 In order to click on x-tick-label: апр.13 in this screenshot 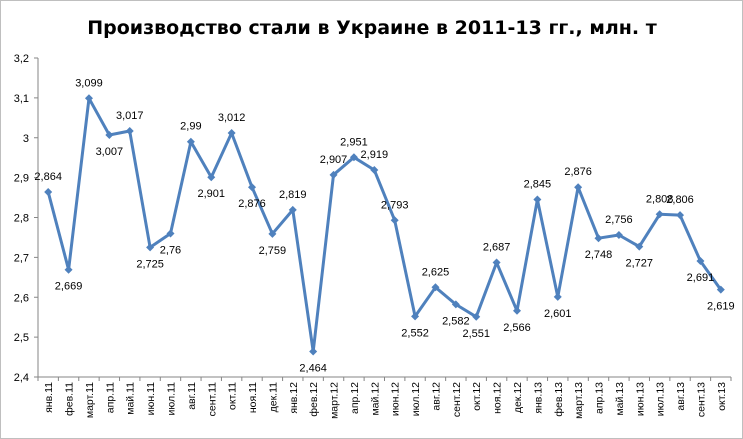, I will do `click(600, 398)`.